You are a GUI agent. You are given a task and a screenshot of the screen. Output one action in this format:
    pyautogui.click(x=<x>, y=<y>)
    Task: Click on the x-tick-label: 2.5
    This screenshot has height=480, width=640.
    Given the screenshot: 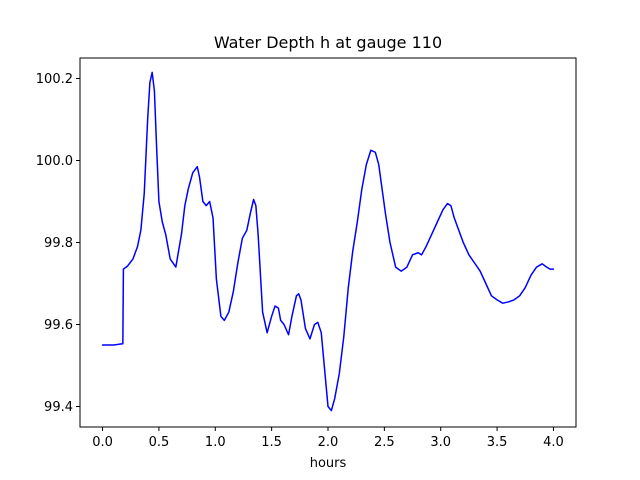 What is the action you would take?
    pyautogui.click(x=384, y=442)
    